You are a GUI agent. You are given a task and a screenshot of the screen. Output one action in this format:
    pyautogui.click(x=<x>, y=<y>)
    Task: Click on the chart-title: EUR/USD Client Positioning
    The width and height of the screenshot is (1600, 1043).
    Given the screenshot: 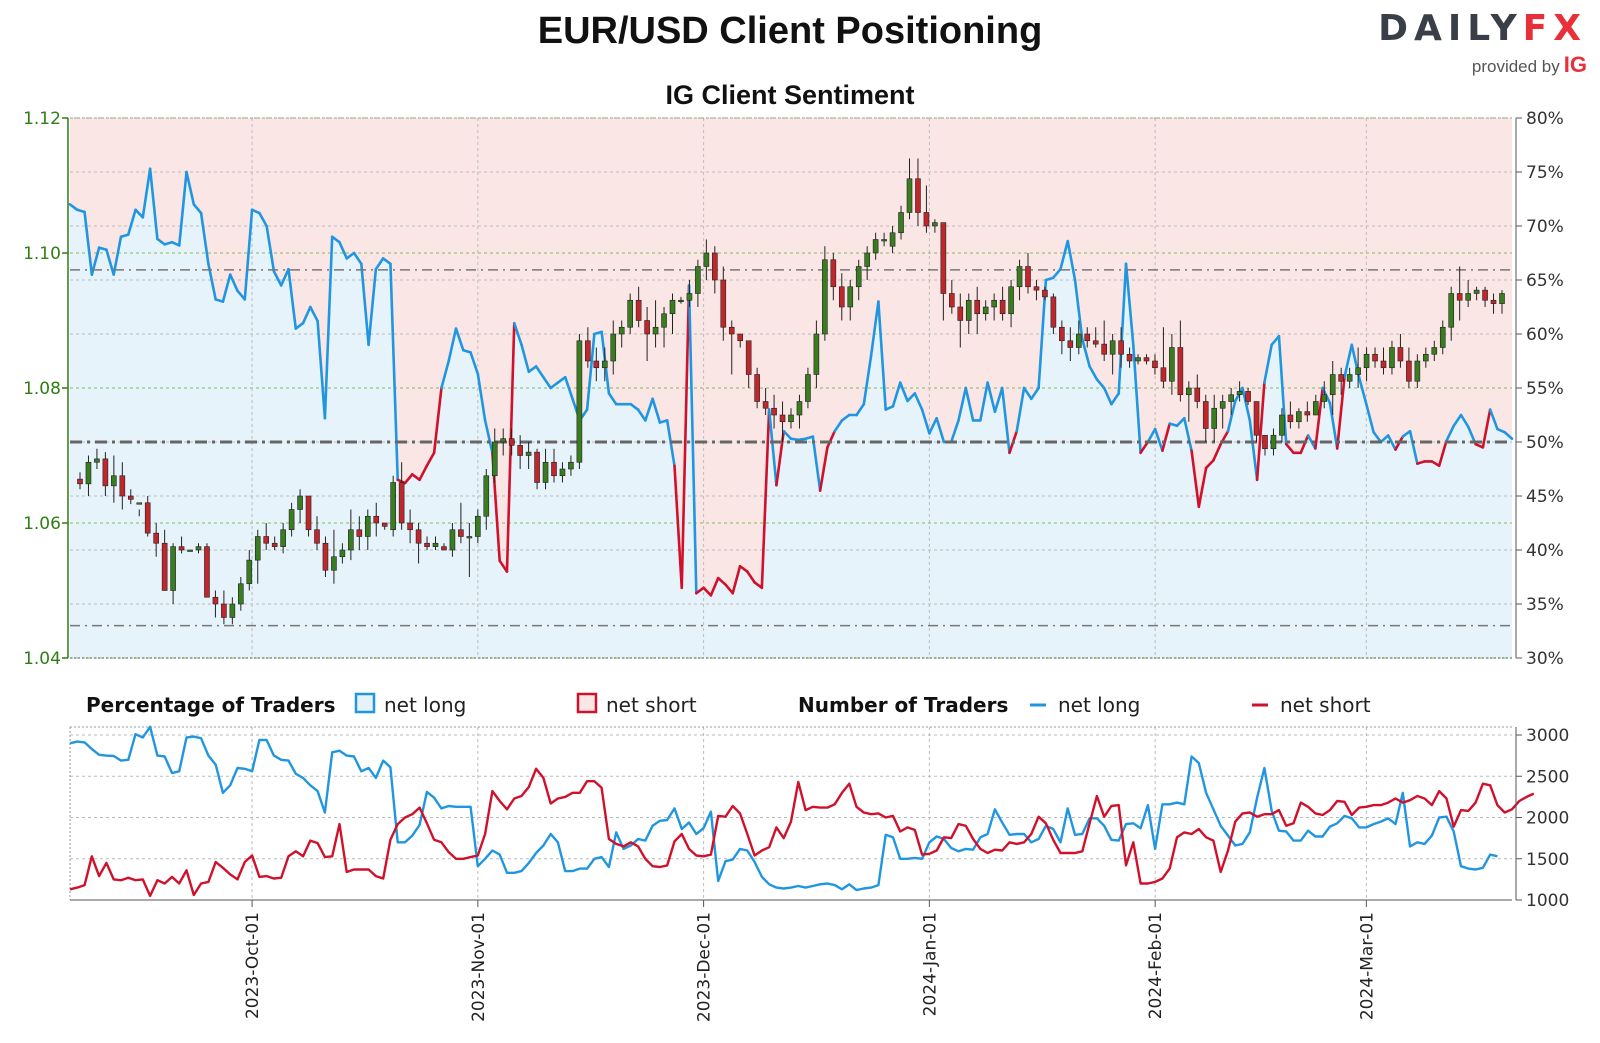 What is the action you would take?
    pyautogui.click(x=790, y=31)
    